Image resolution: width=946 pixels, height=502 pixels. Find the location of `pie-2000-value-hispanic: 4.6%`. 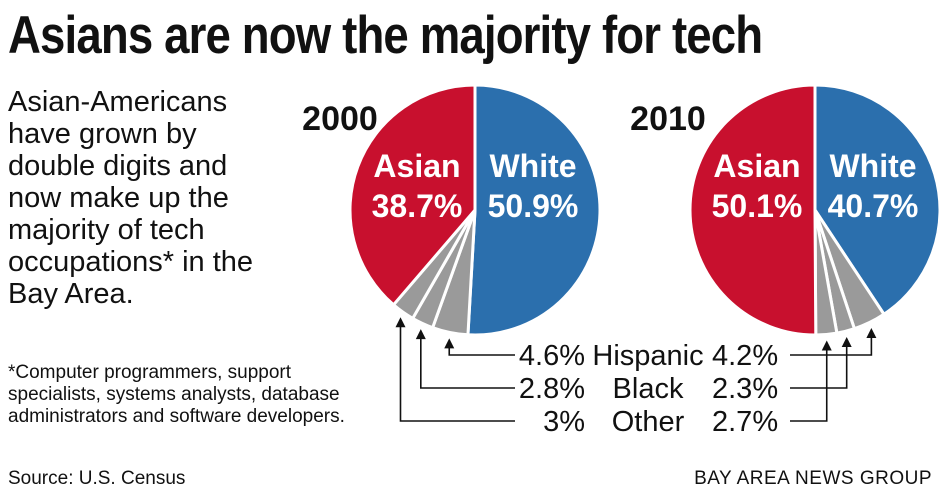

pie-2000-value-hispanic: 4.6% is located at coordinates (552, 356).